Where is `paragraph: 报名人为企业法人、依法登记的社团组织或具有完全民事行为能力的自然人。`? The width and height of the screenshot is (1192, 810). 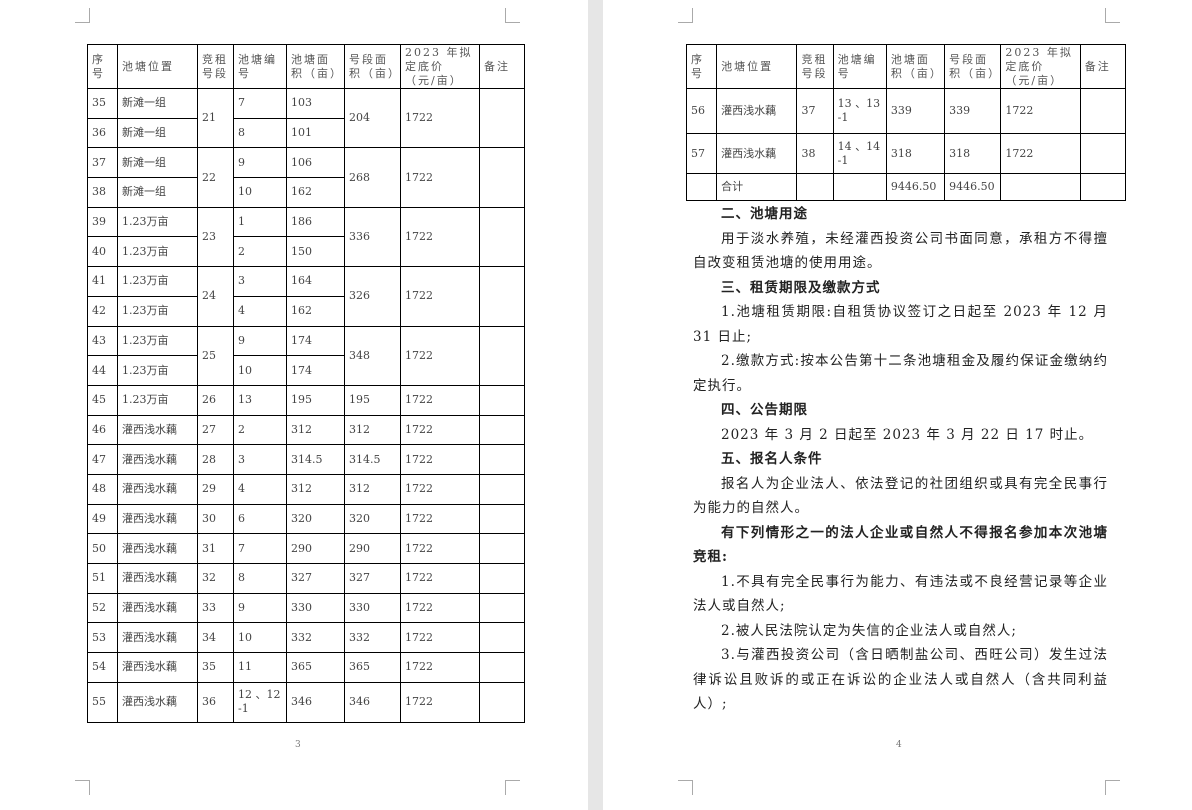
paragraph: 报名人为企业法人、依法登记的社团组织或具有完全民事行为能力的自然人。 is located at coordinates (900, 496).